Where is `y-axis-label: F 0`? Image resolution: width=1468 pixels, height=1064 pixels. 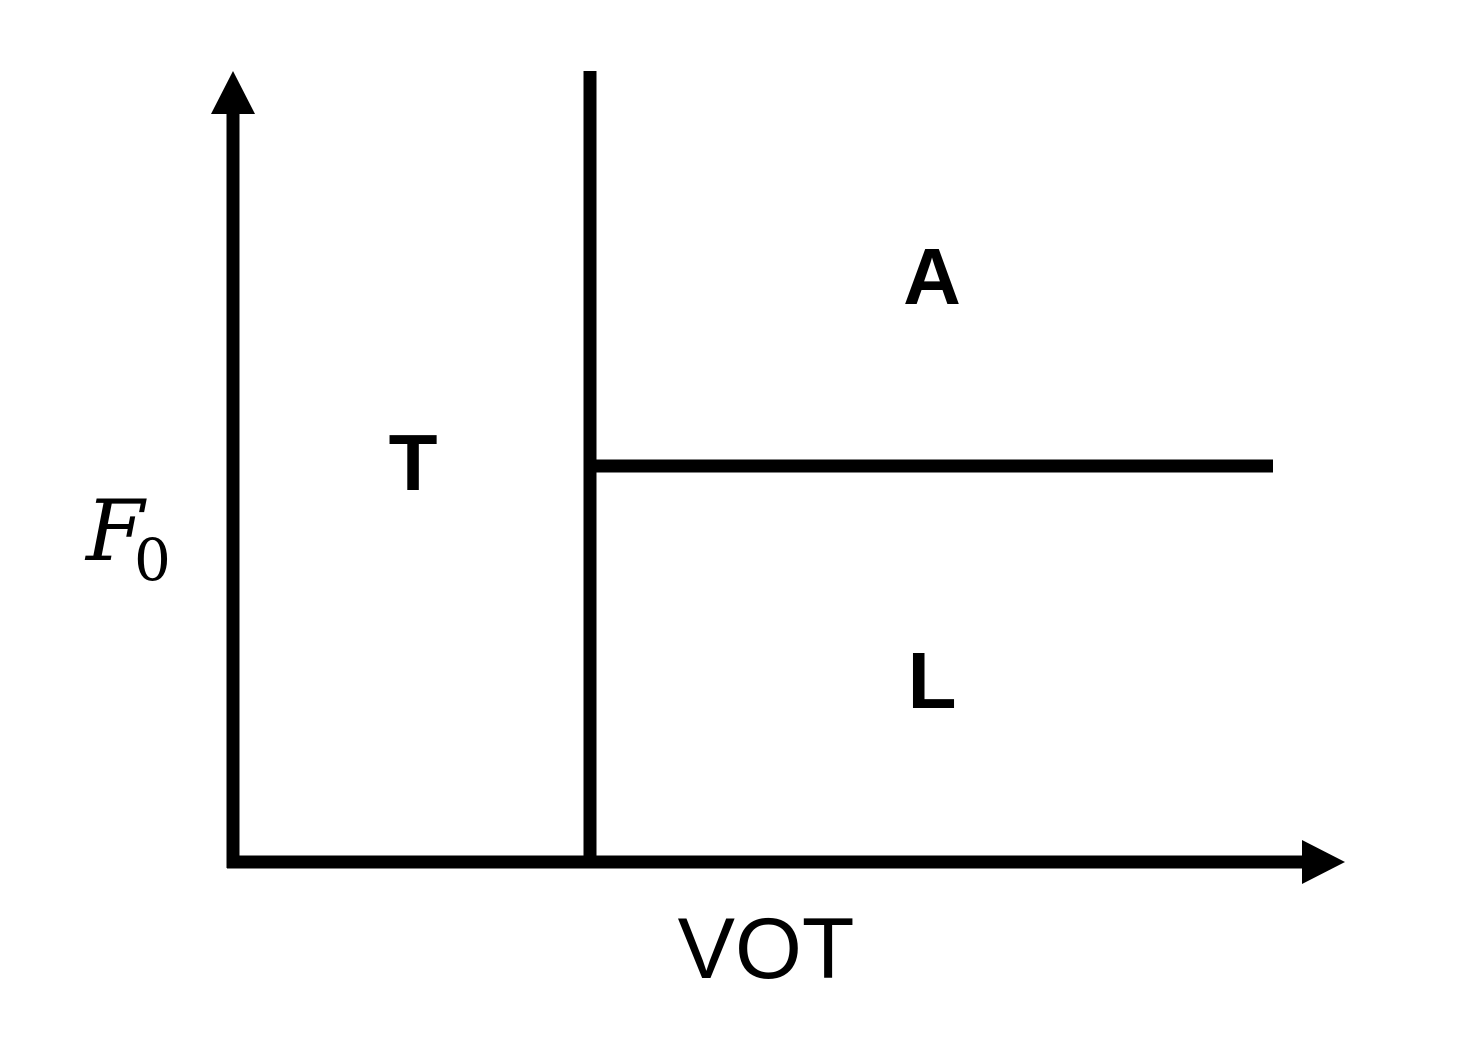 y-axis-label: F 0 is located at coordinates (127, 538).